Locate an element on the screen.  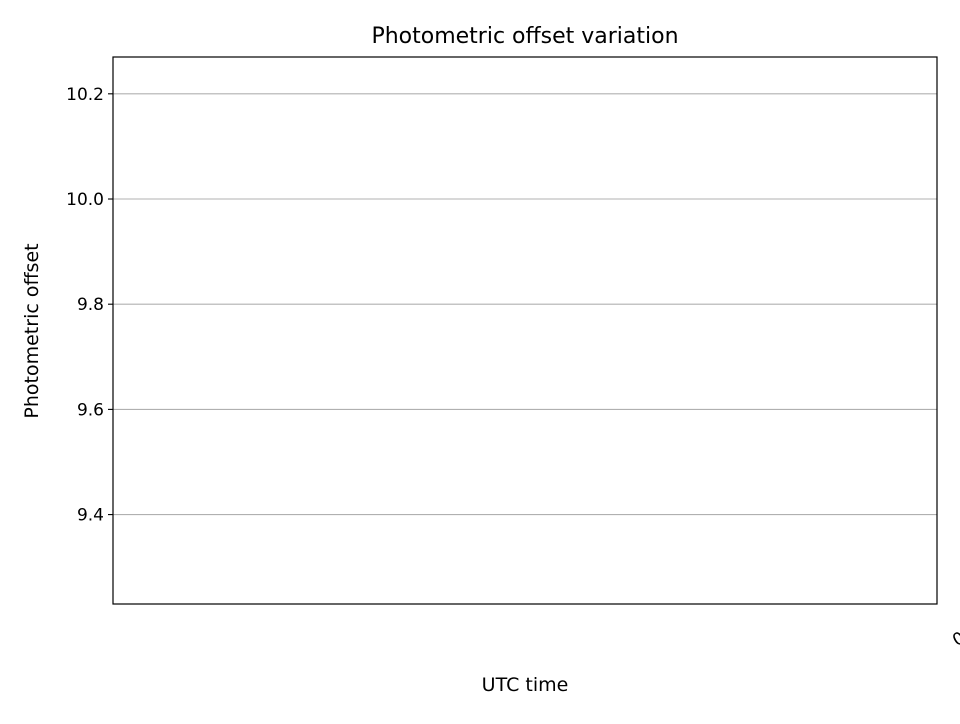
x-tick-label: 05:00 is located at coordinates (954, 630).